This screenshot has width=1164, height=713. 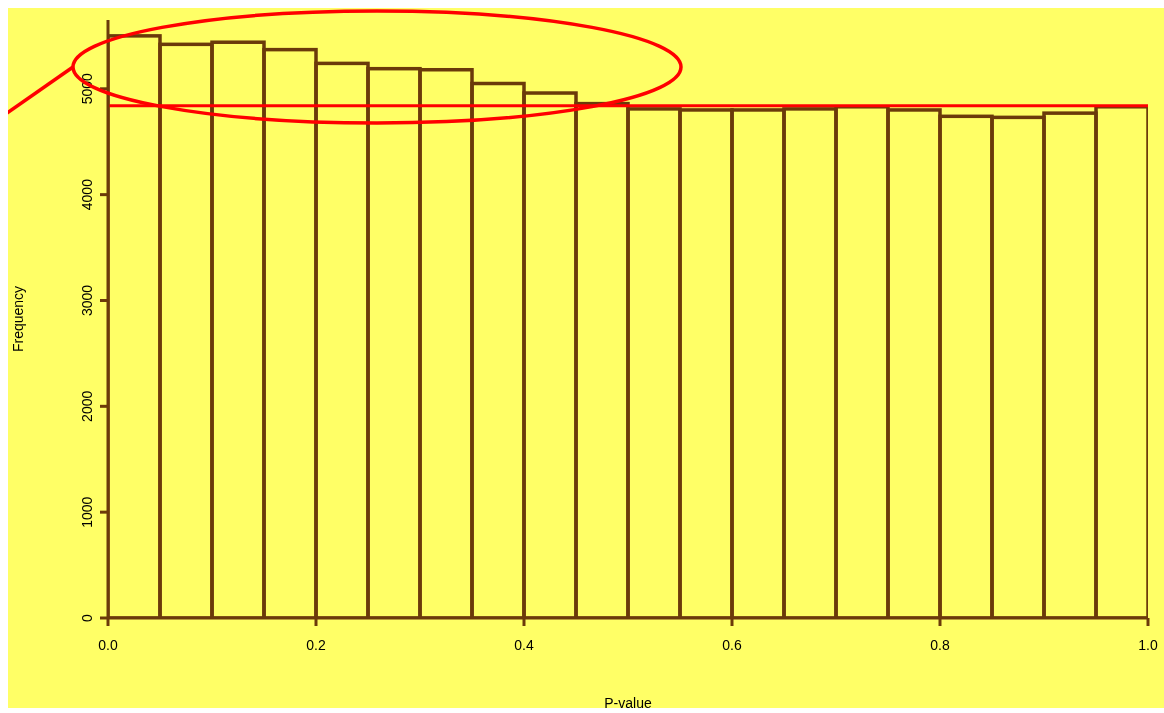 I want to click on y-tick-label: 2000, so click(x=87, y=406).